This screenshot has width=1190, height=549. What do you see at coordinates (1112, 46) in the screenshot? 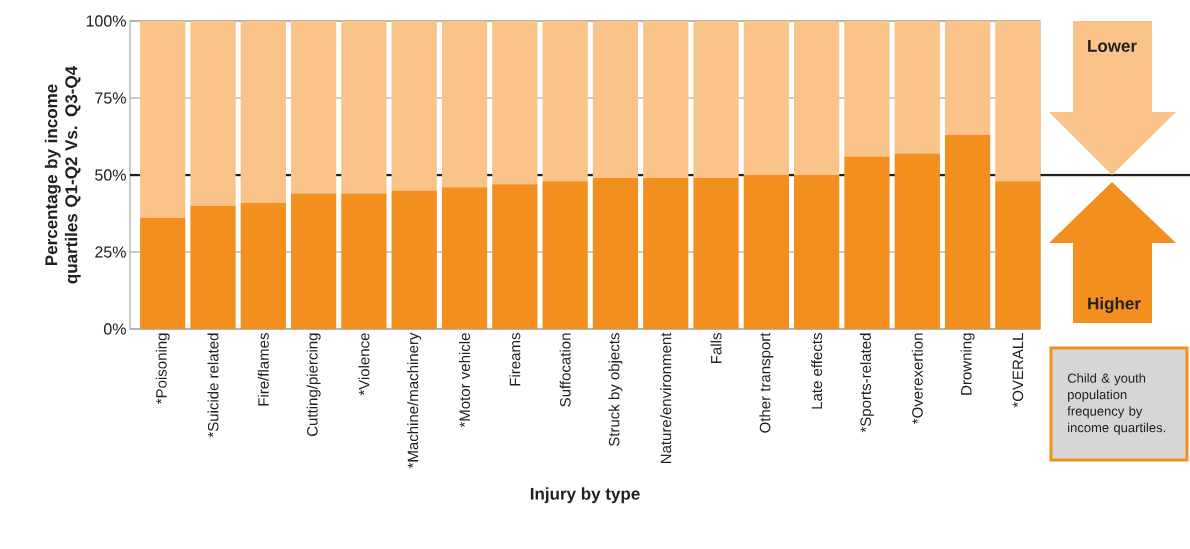
I see `text: Lower` at bounding box center [1112, 46].